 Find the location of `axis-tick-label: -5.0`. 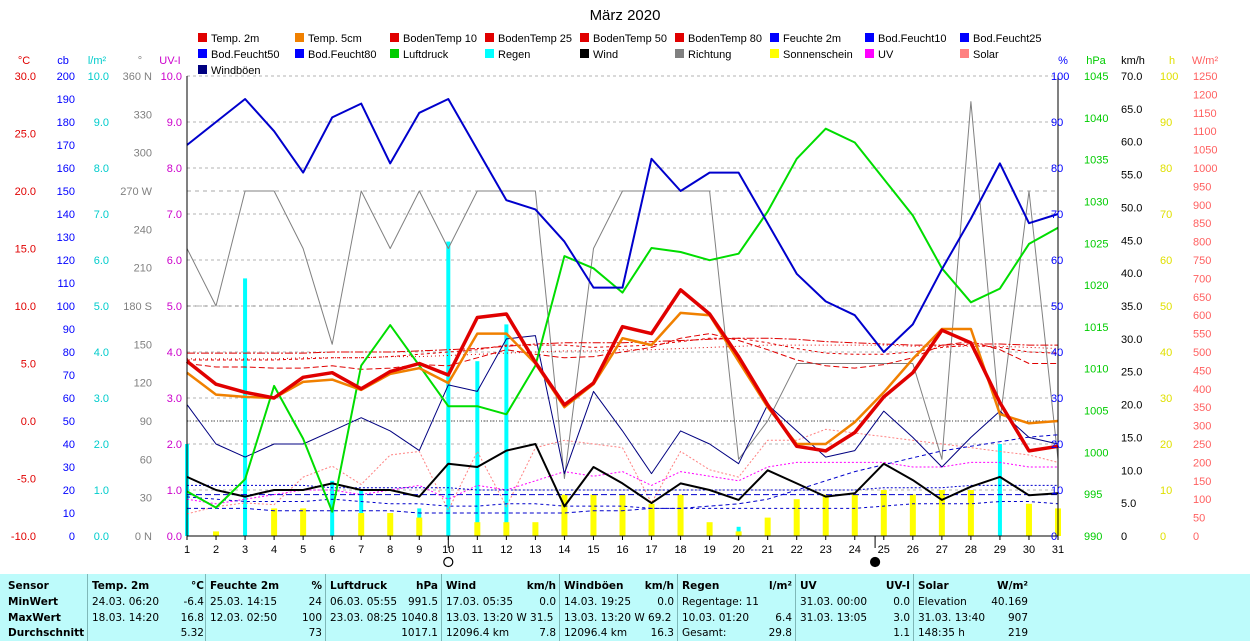

axis-tick-label: -5.0 is located at coordinates (26, 480).